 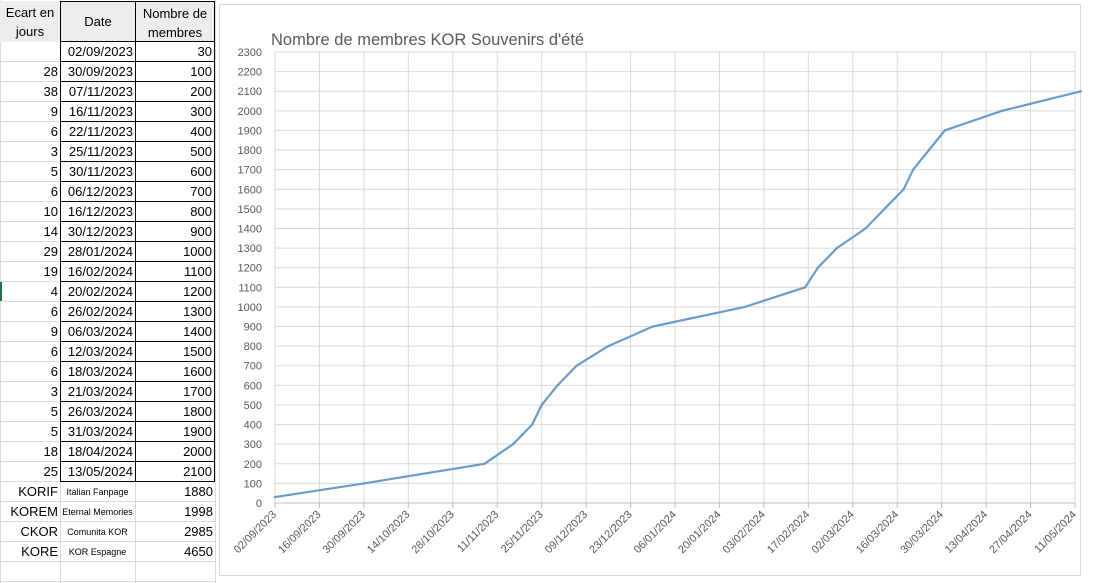 I want to click on table-cell-code: CKOR, so click(x=39, y=531).